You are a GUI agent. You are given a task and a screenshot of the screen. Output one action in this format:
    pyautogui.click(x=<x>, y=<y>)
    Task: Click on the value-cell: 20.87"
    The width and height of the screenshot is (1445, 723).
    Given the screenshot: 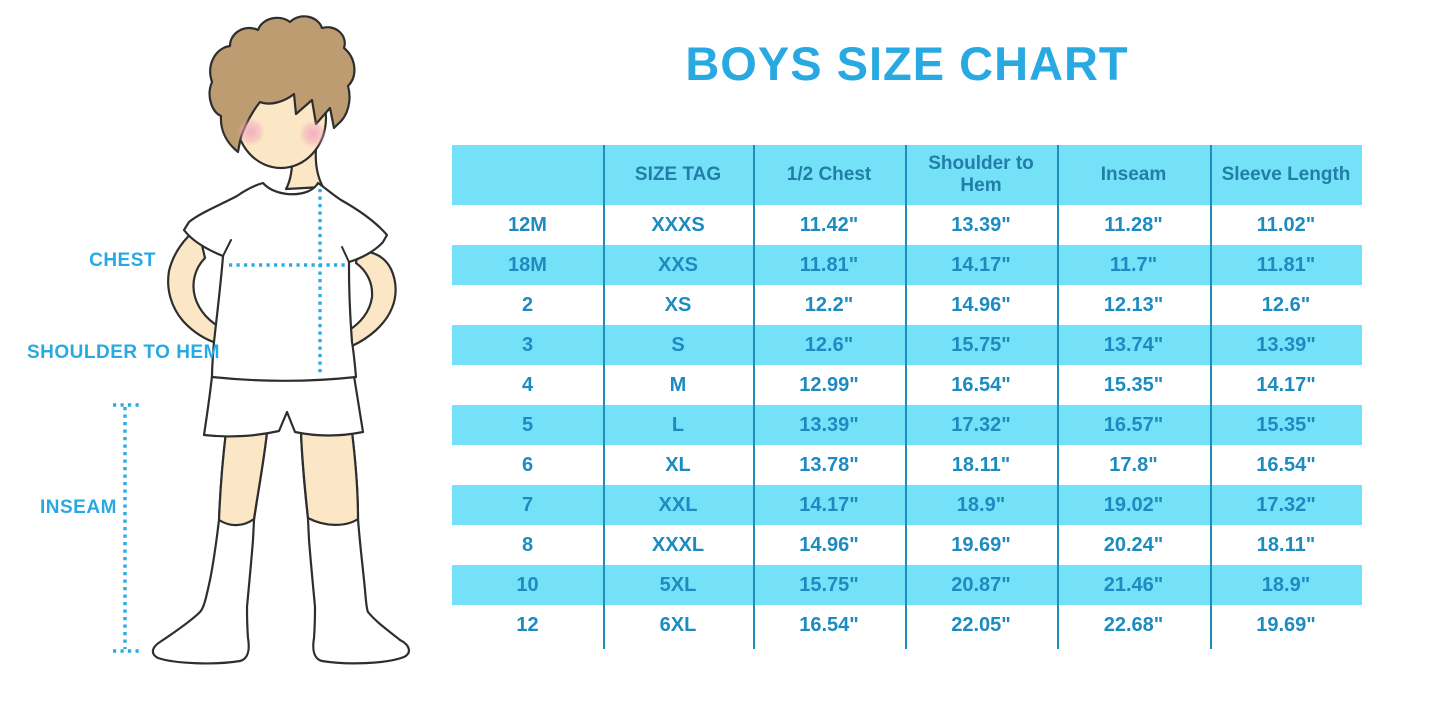 What is the action you would take?
    pyautogui.click(x=981, y=584)
    